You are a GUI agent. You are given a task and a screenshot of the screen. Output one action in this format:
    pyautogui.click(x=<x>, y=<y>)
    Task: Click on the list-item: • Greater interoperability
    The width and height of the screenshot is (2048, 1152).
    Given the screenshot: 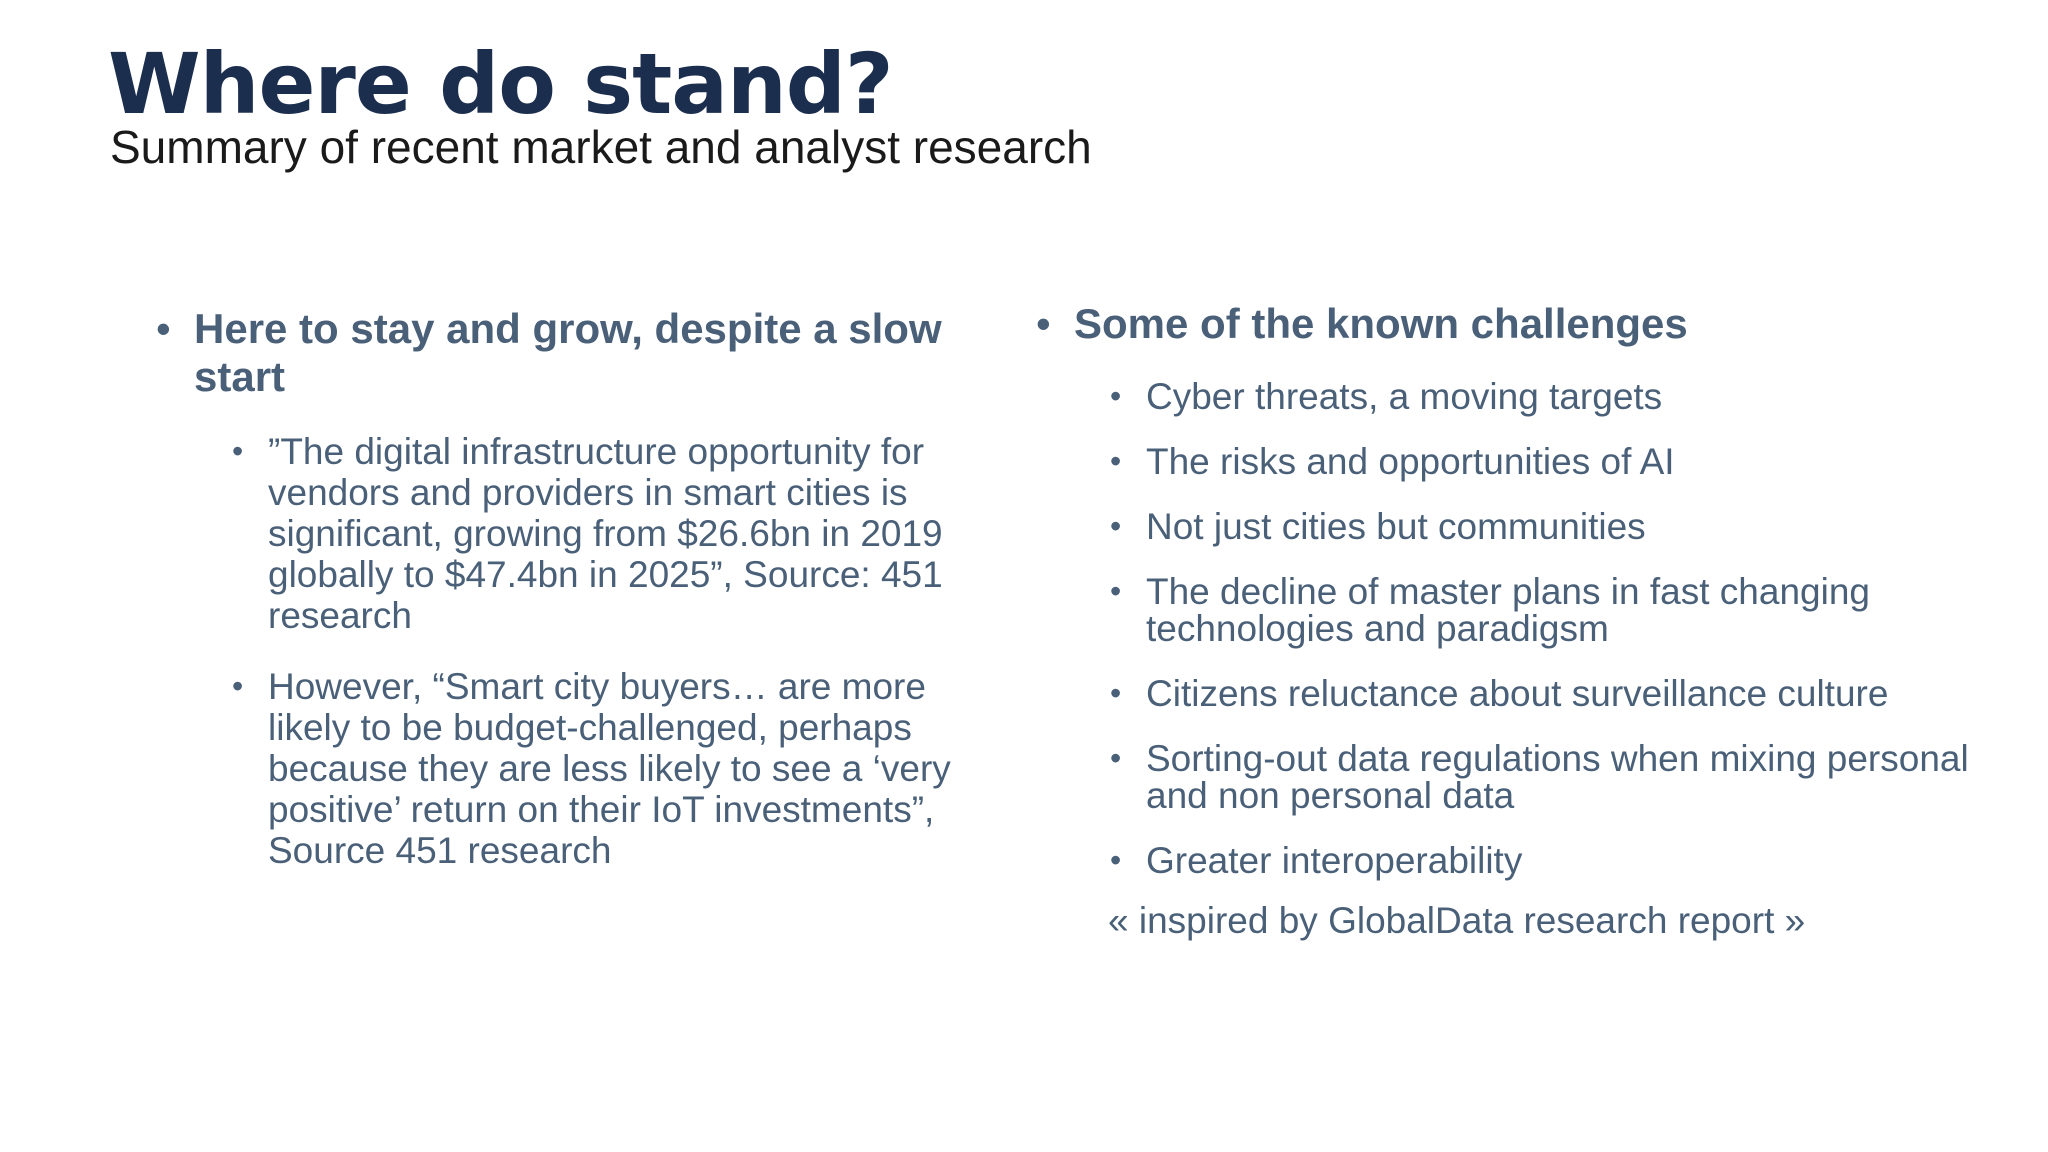 What is the action you would take?
    pyautogui.click(x=1549, y=860)
    